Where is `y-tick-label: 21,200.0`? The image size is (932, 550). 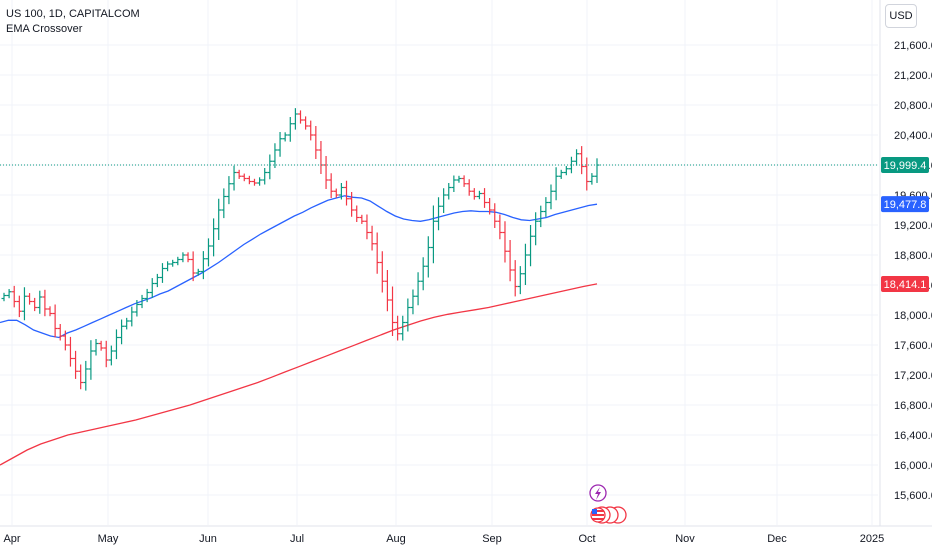
y-tick-label: 21,200.0 is located at coordinates (913, 76).